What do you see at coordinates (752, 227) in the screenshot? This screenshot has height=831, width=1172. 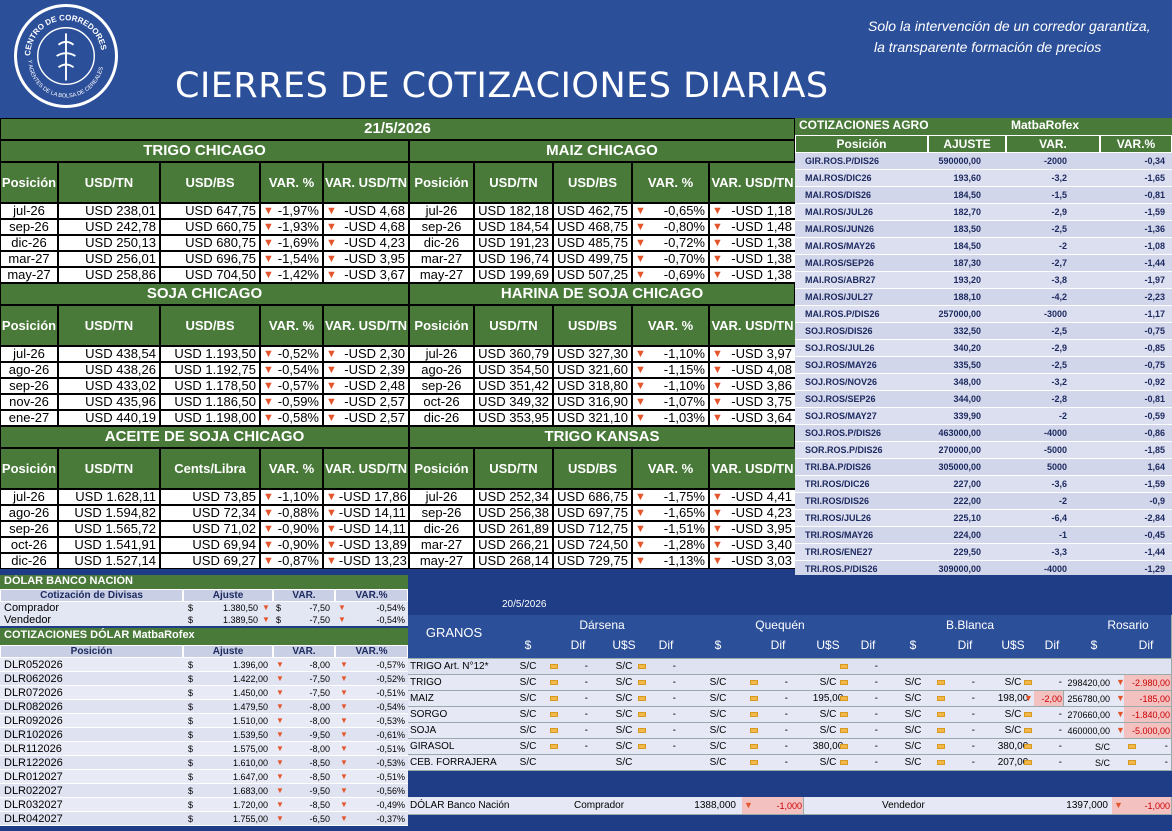 I see `cell-maiz-1-4: ▼ -USD 1,48` at bounding box center [752, 227].